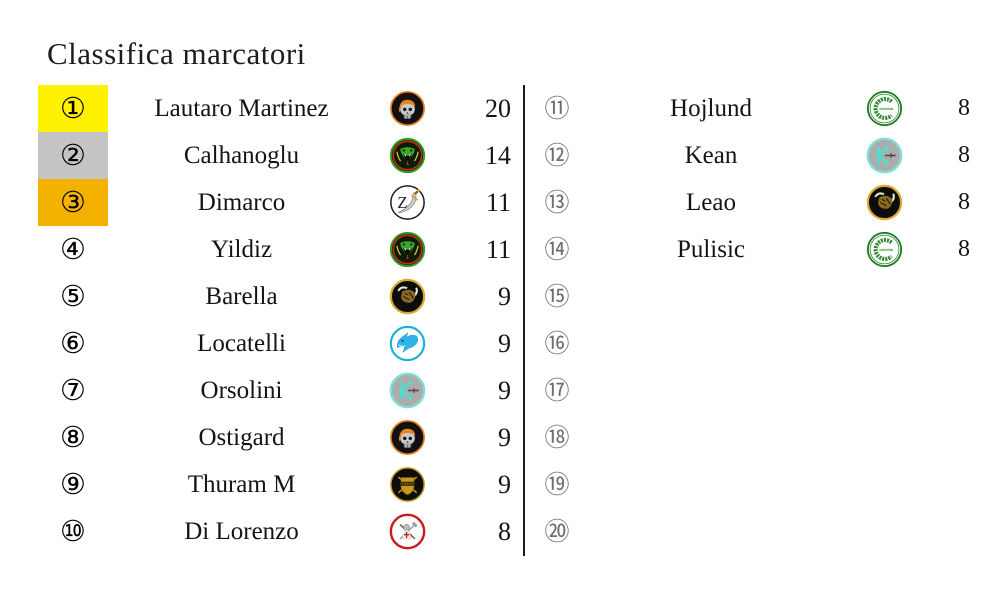 The height and width of the screenshot is (593, 1008). What do you see at coordinates (524, 320) in the screenshot?
I see `column-divider` at bounding box center [524, 320].